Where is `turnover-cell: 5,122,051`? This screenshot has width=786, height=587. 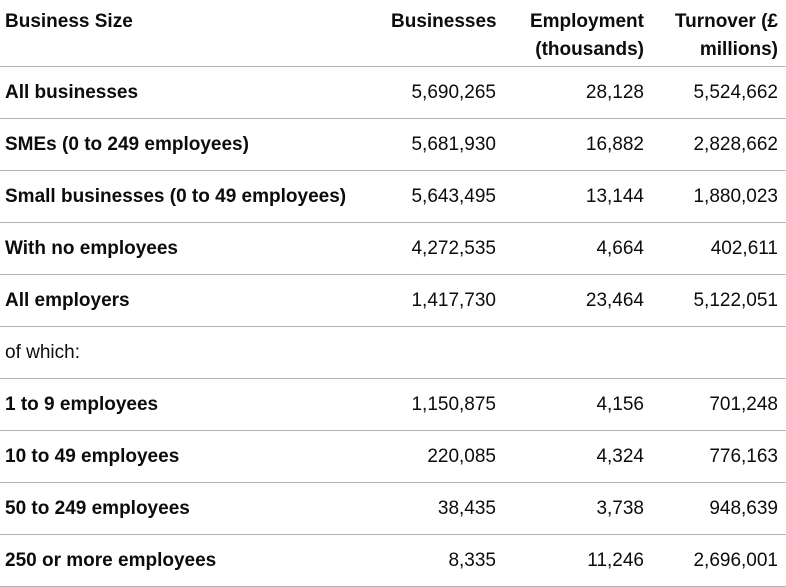 turnover-cell: 5,122,051 is located at coordinates (719, 300).